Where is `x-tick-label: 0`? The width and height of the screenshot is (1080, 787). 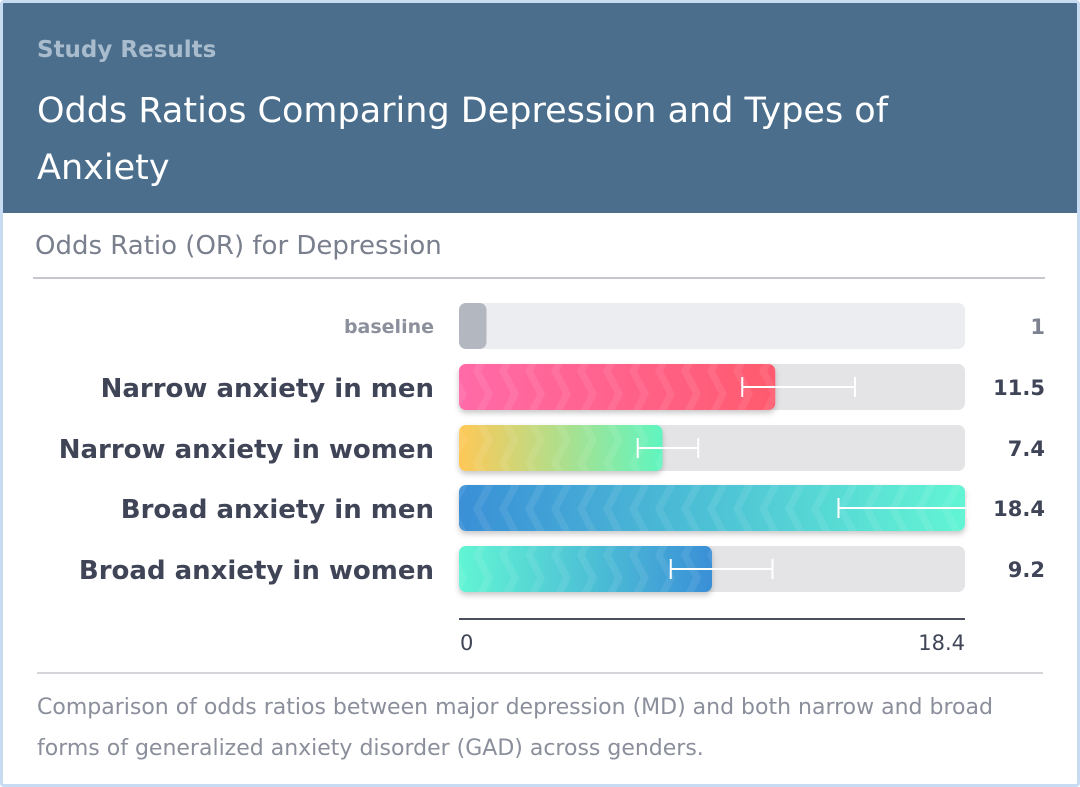
x-tick-label: 0 is located at coordinates (466, 643).